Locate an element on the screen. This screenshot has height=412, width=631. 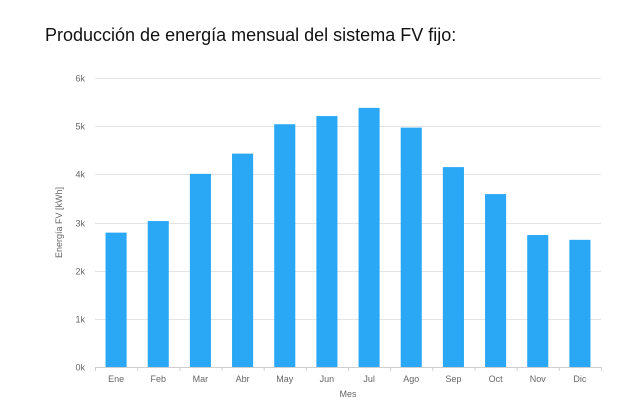
x-tick-label-abr: Abr is located at coordinates (243, 379).